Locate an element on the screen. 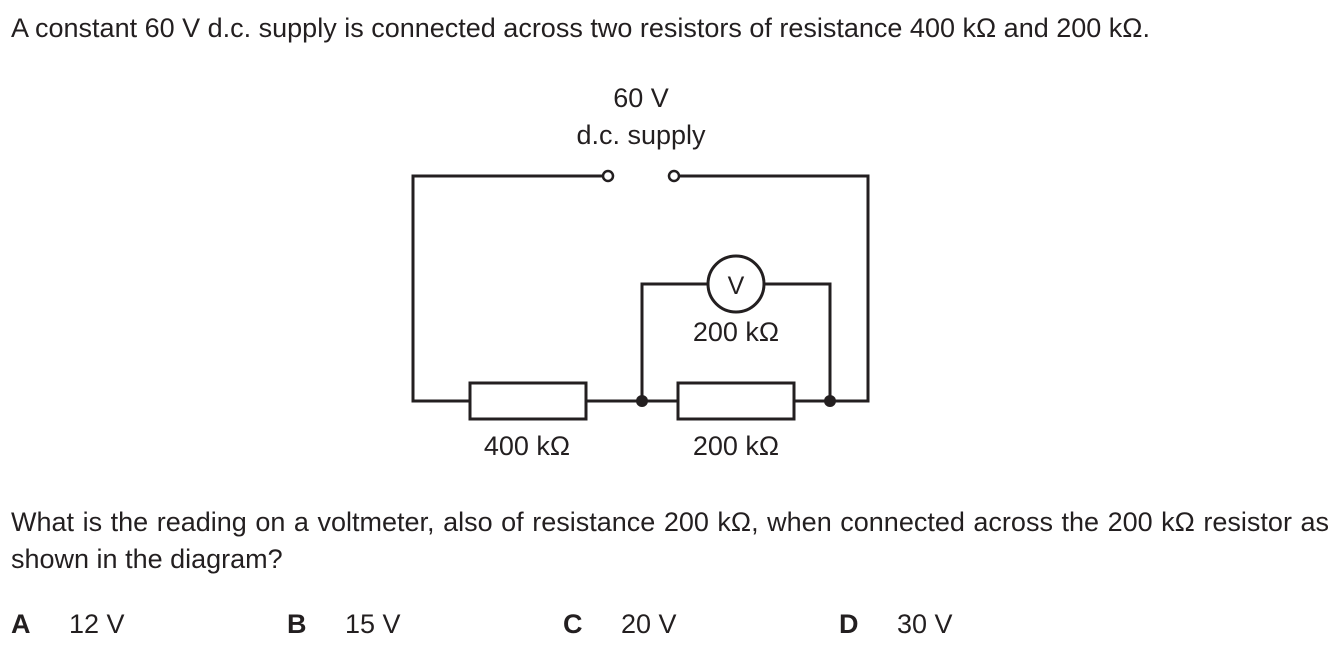  supply-voltage-label: 60 V is located at coordinates (641, 98).